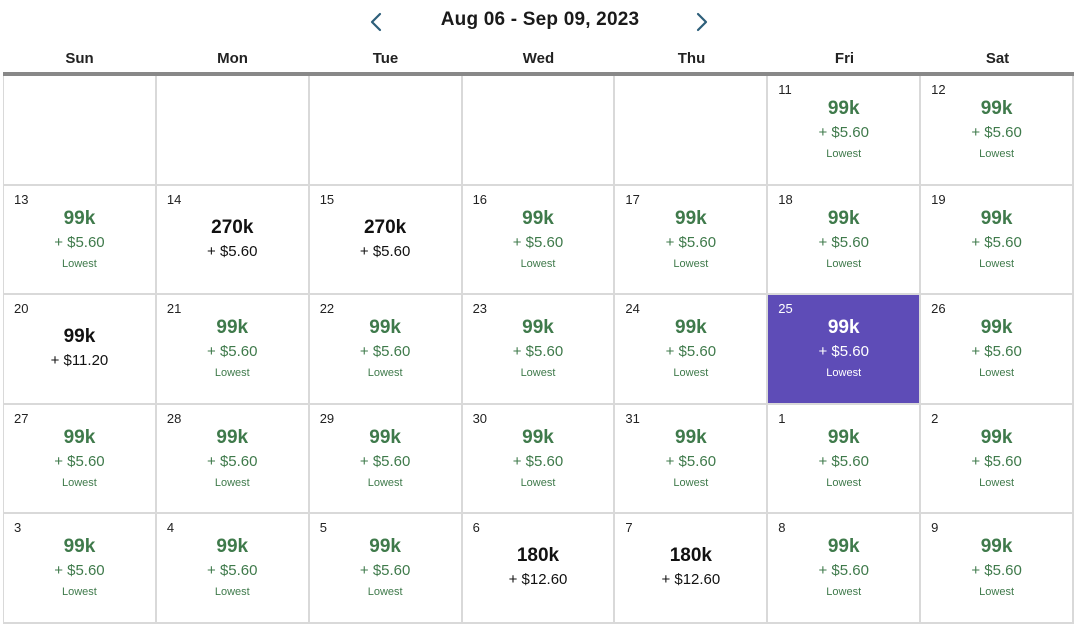 The width and height of the screenshot is (1080, 629). What do you see at coordinates (632, 309) in the screenshot?
I see `day-number: 24` at bounding box center [632, 309].